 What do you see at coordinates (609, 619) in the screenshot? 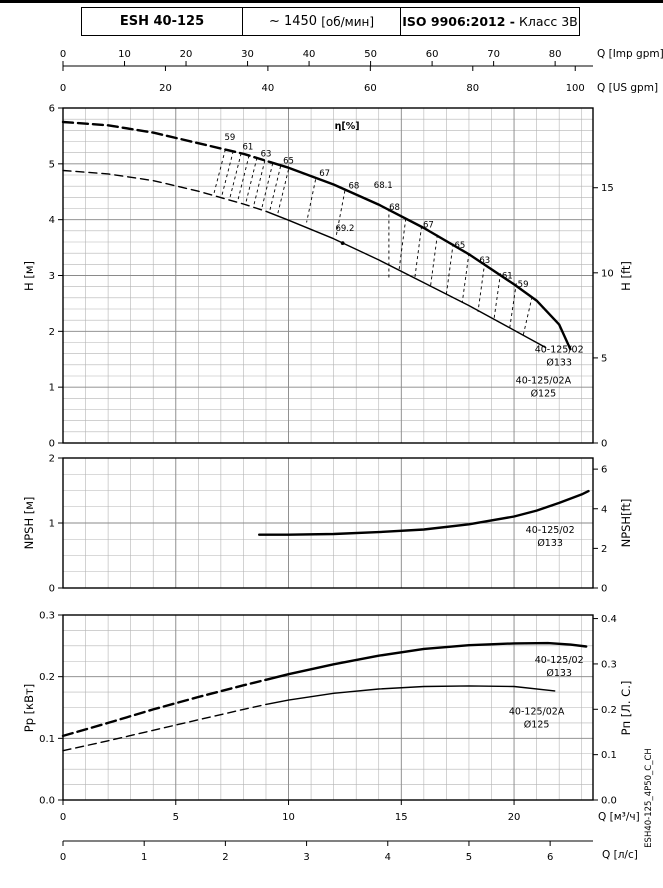
I see `right-tick-label: 0.4` at bounding box center [609, 619].